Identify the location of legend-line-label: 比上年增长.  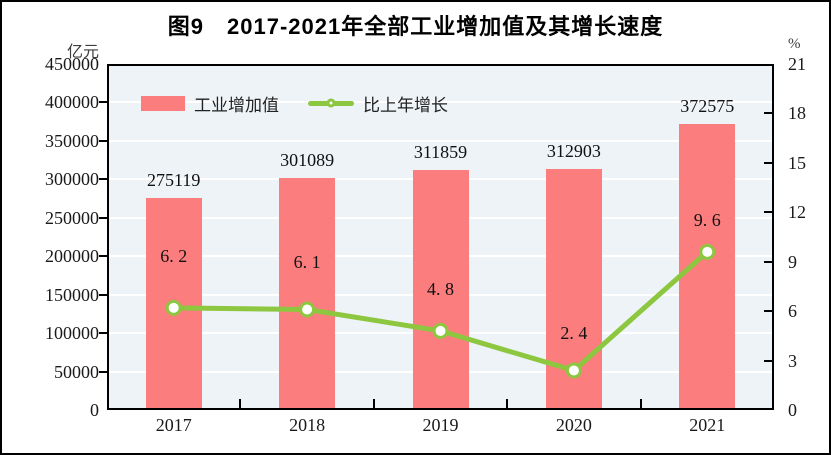
(405, 105).